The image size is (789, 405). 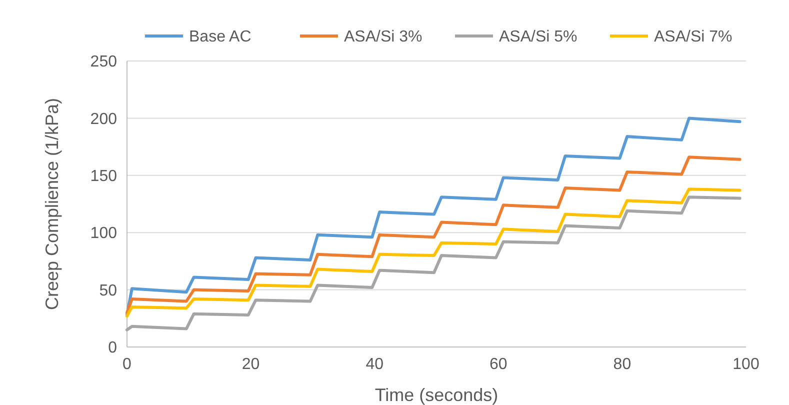 What do you see at coordinates (108, 291) in the screenshot?
I see `y-tick-label: 50` at bounding box center [108, 291].